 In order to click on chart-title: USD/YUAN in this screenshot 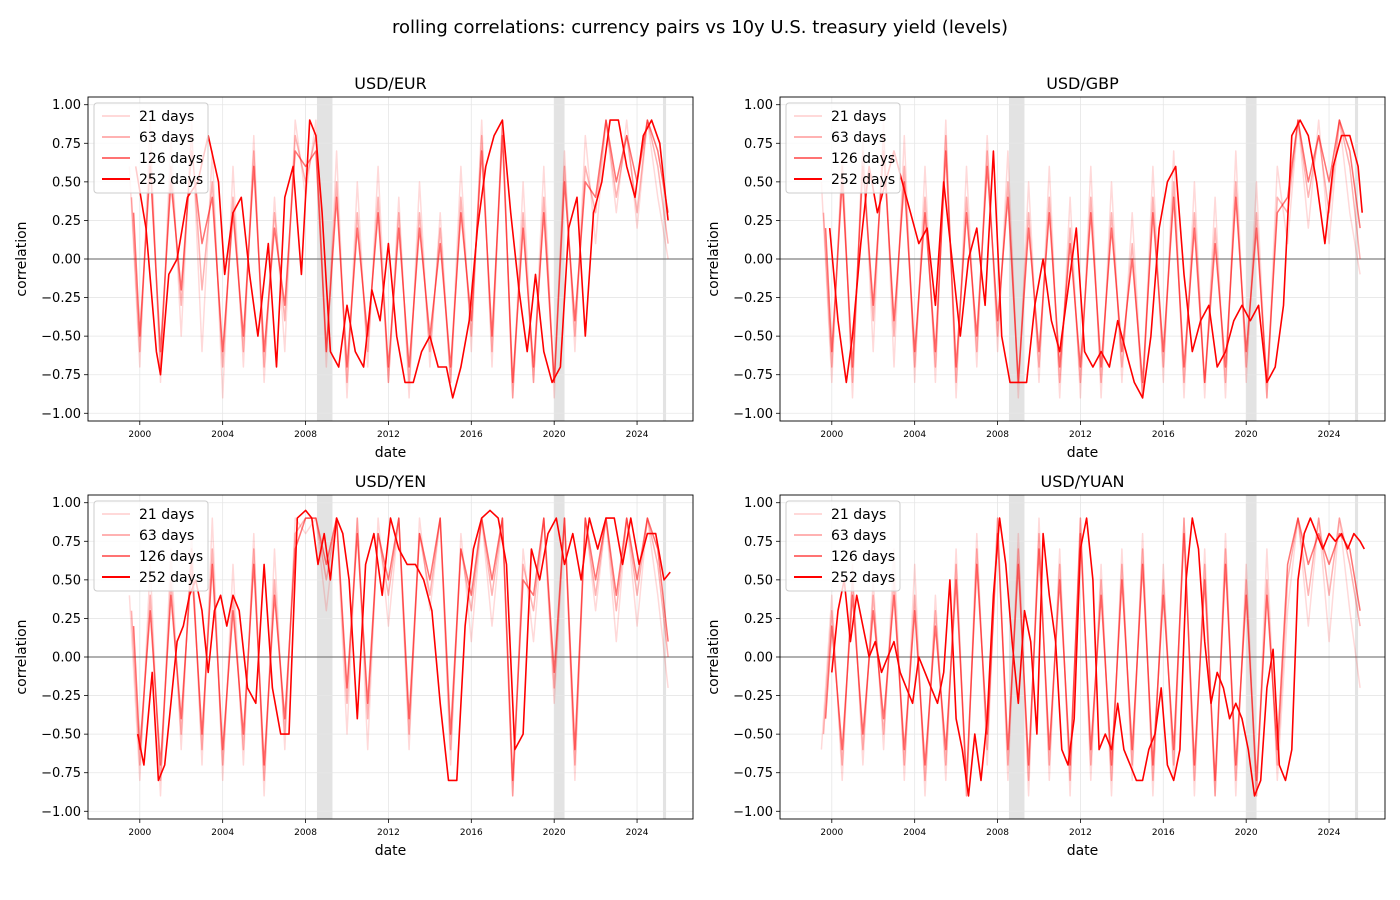, I will do `click(1083, 481)`.